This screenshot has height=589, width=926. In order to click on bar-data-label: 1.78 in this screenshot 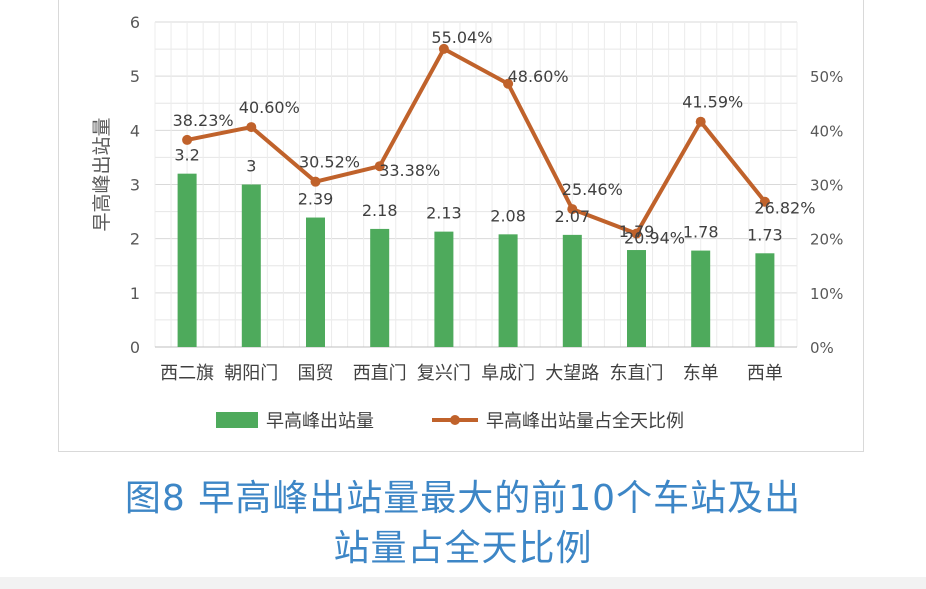, I will do `click(701, 232)`.